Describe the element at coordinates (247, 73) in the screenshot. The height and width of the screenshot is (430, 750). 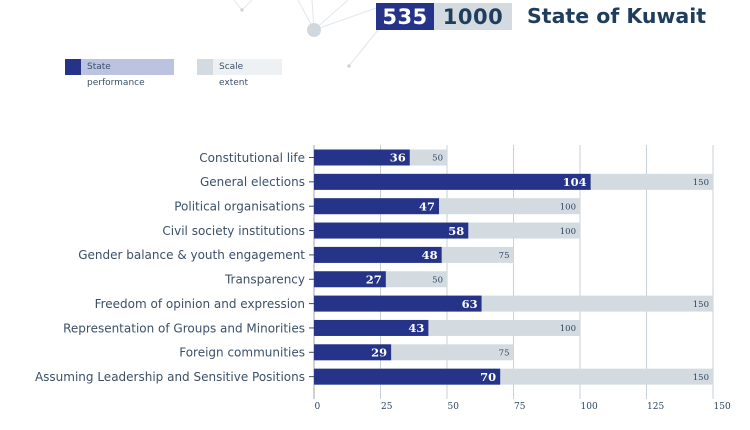
I see `legend-label: Scale extent` at that location.